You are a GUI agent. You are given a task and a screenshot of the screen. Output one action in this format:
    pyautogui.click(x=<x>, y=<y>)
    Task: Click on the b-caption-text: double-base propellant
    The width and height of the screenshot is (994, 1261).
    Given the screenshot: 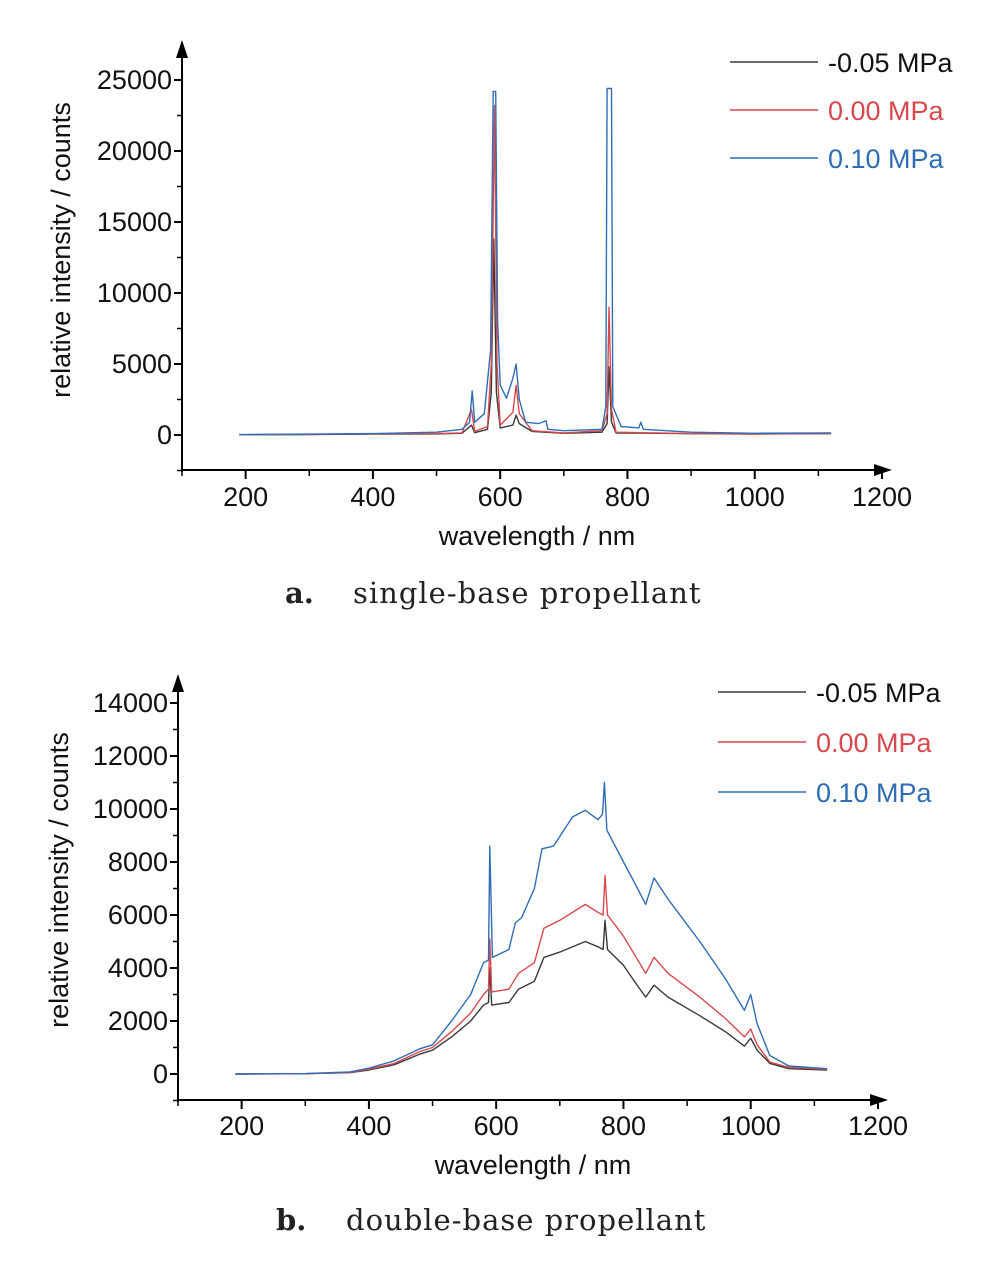 What is the action you would take?
    pyautogui.click(x=526, y=1220)
    